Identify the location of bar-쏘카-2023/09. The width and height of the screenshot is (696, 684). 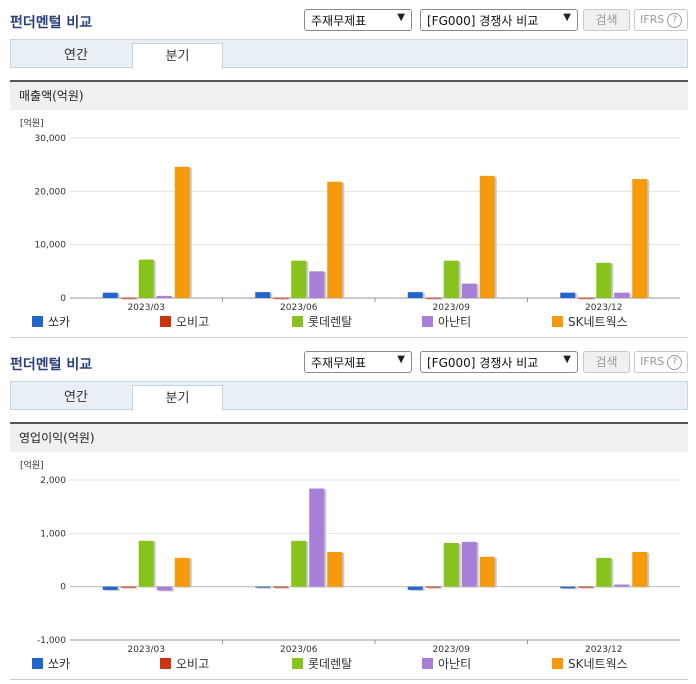
(415, 588).